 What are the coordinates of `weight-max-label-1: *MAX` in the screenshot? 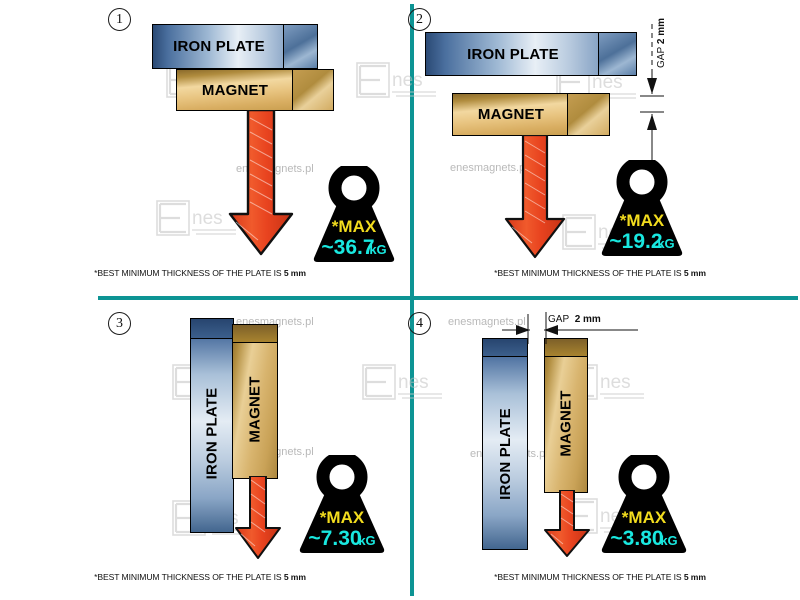 It's located at (354, 226).